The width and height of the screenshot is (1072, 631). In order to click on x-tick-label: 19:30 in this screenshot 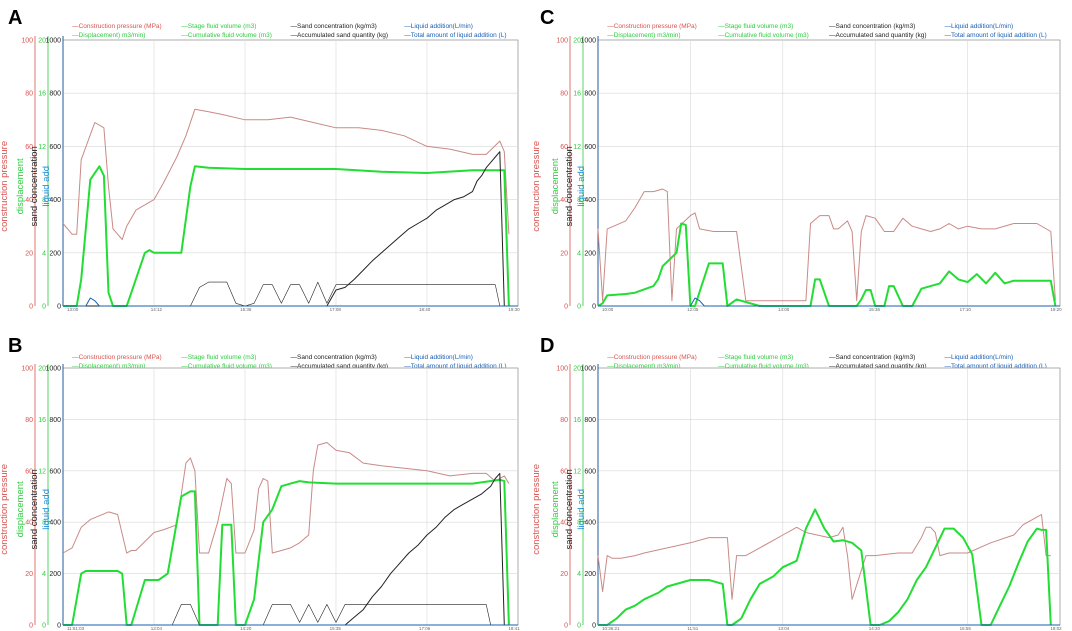, I will do `click(514, 309)`.